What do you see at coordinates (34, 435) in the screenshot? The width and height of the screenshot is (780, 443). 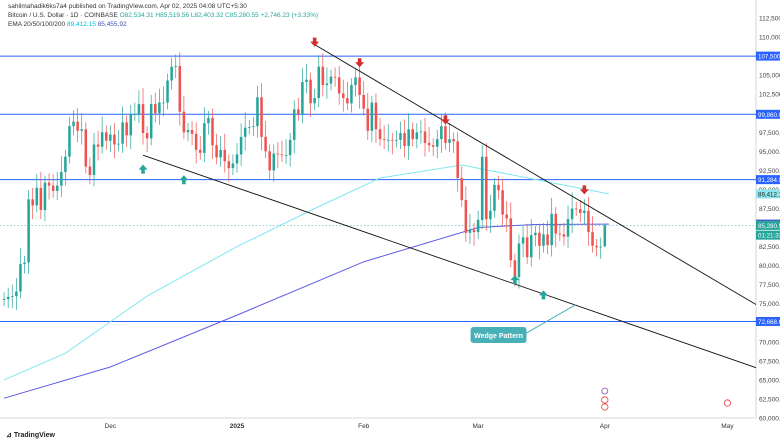 I see `tradingview-label: TradingView` at bounding box center [34, 435].